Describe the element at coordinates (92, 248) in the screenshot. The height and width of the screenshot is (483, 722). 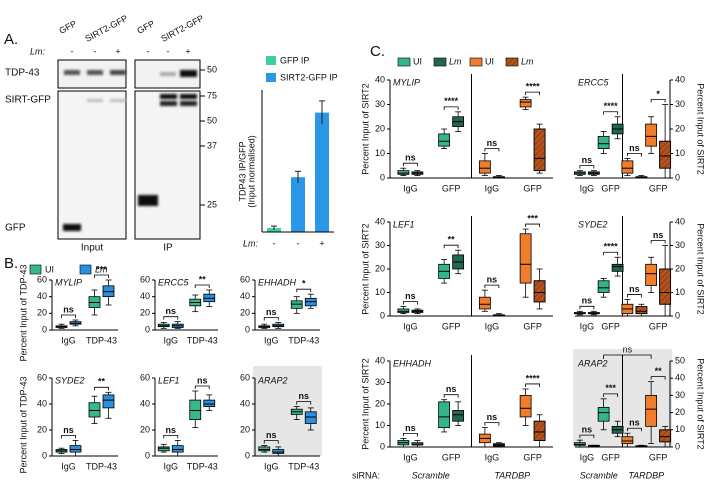
I see `blot-panel-label: Input` at that location.